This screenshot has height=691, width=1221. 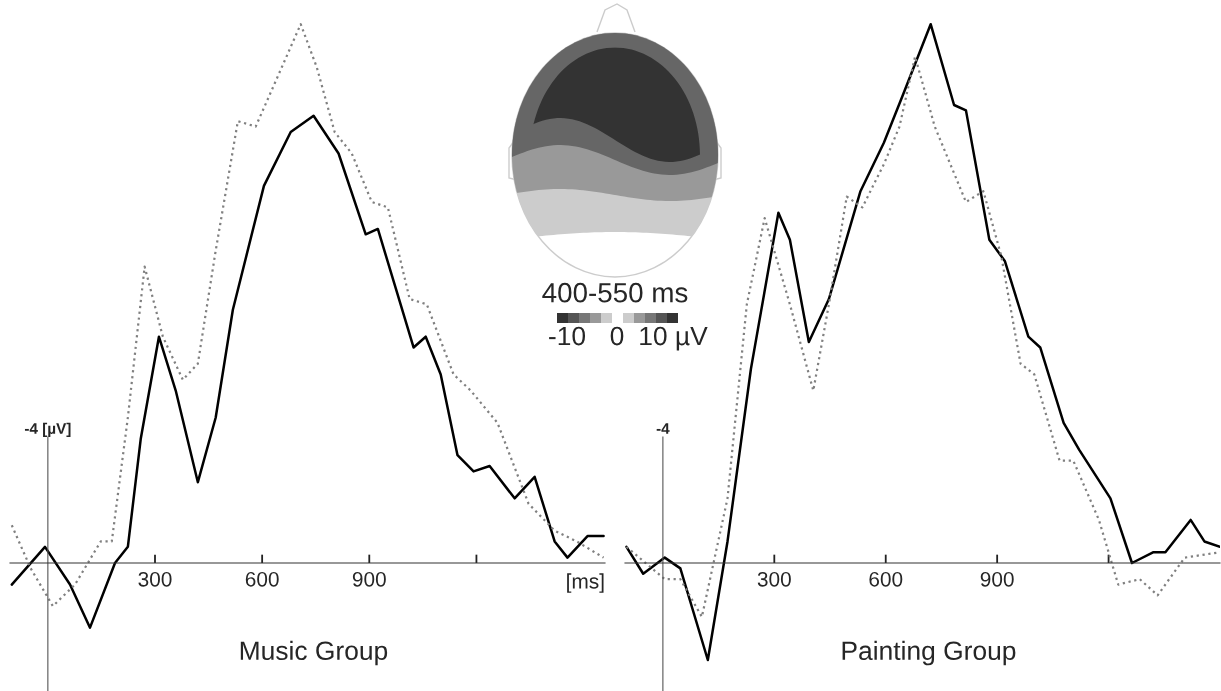 I want to click on text: Music Group, so click(x=314, y=653).